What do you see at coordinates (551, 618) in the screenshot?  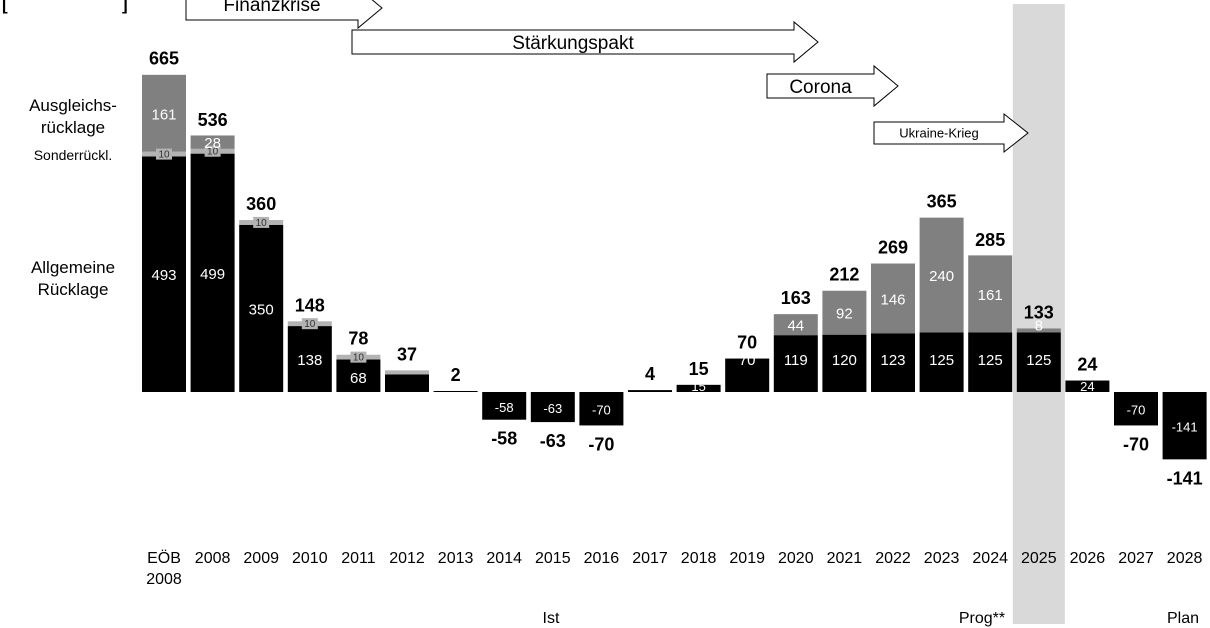 I see `period-label: Ist` at bounding box center [551, 618].